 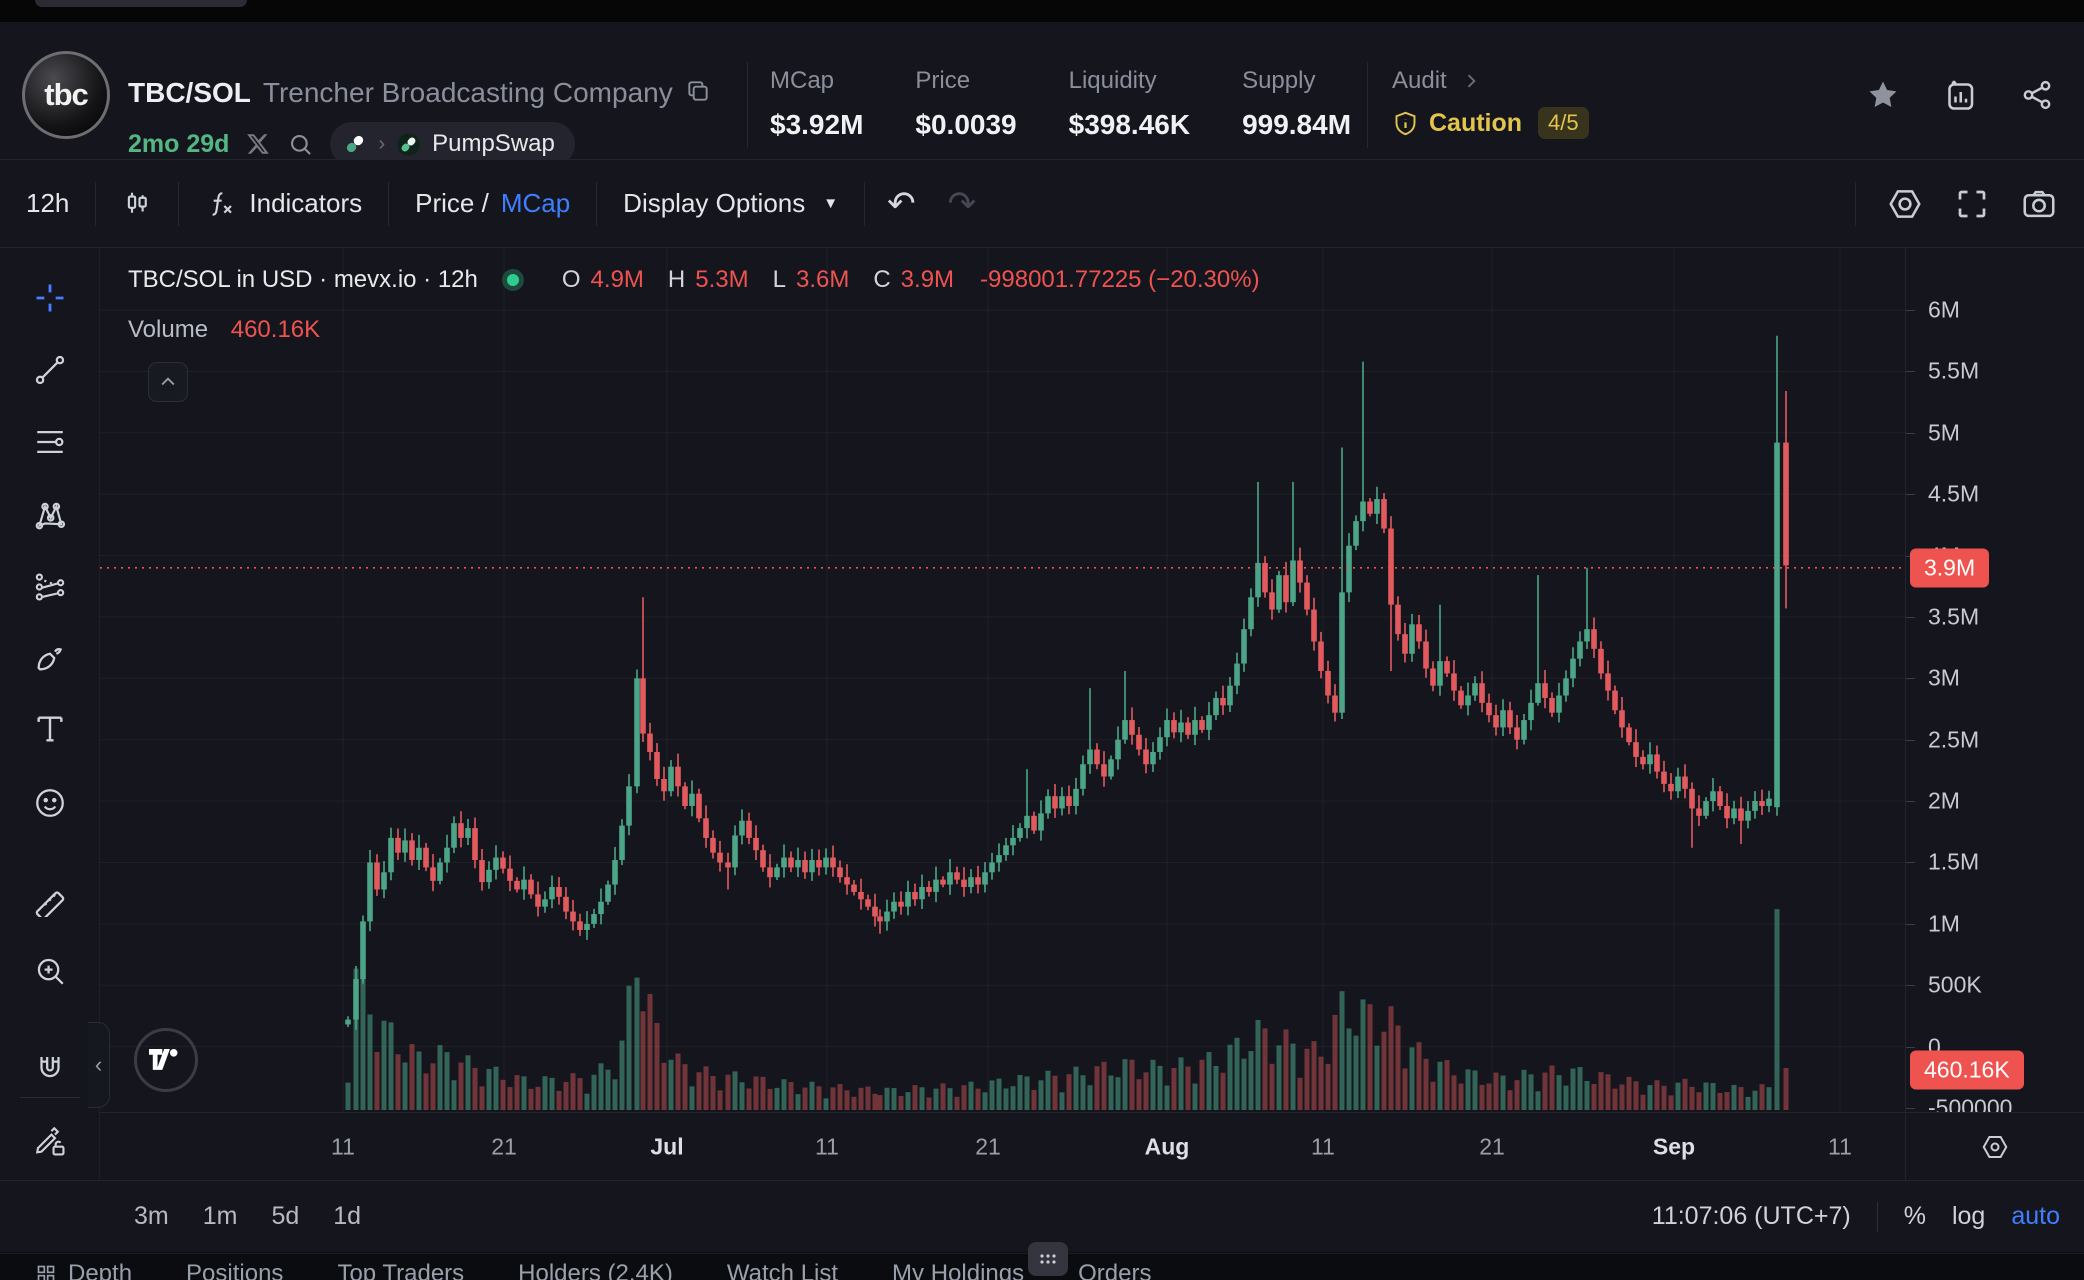 I want to click on time-axis: 11 21 Jul 11 21 Aug 11 21 Sep 11, so click(x=1002, y=1146).